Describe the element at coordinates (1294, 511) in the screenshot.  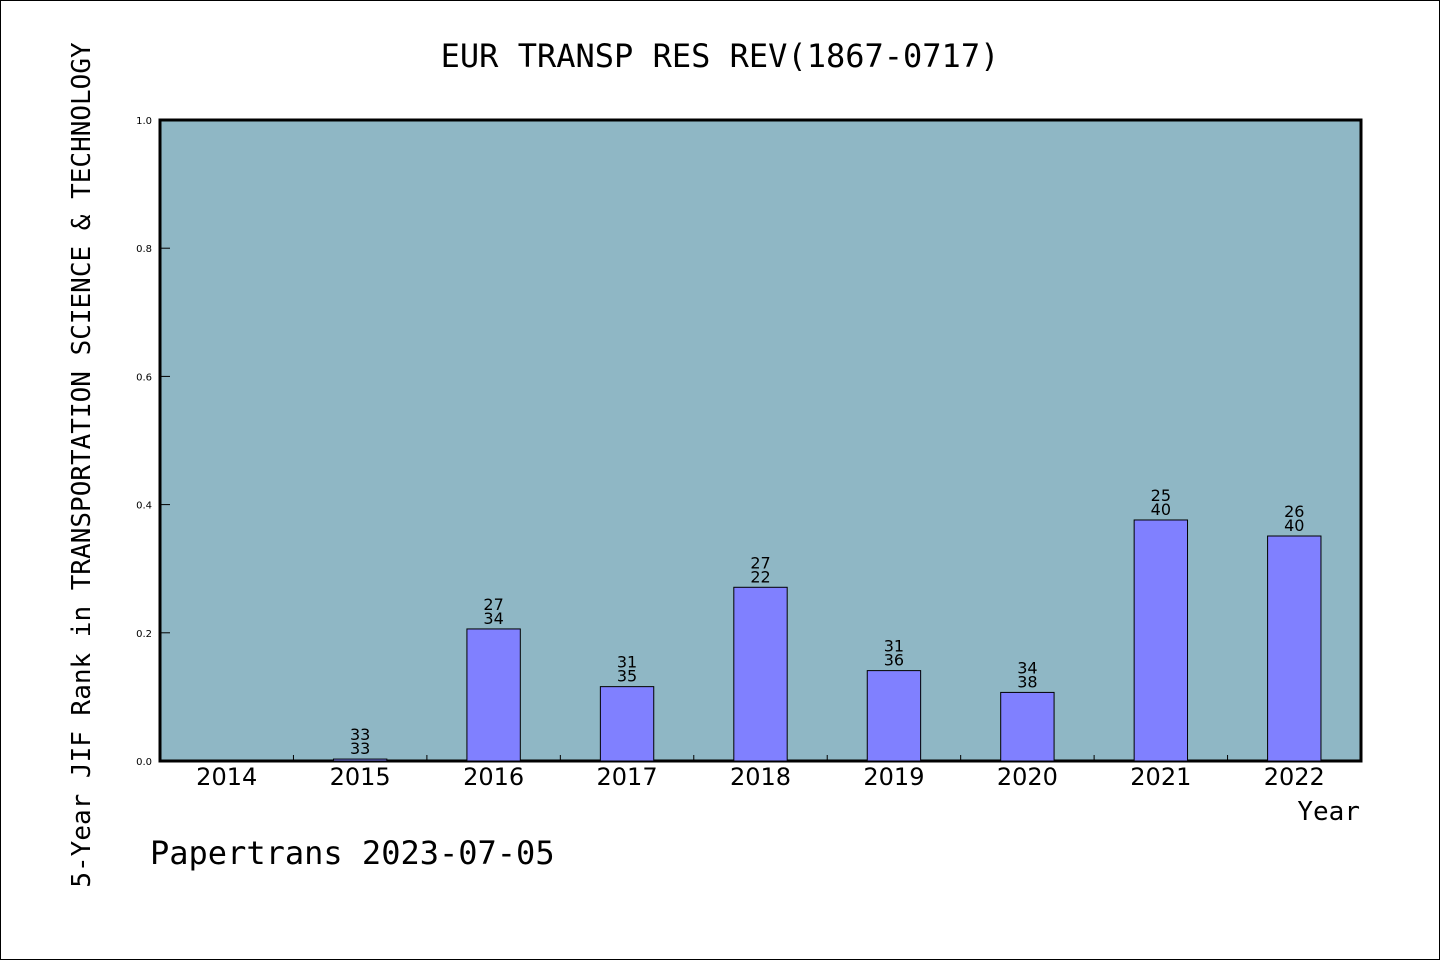
I see `bar-label-top: 26` at that location.